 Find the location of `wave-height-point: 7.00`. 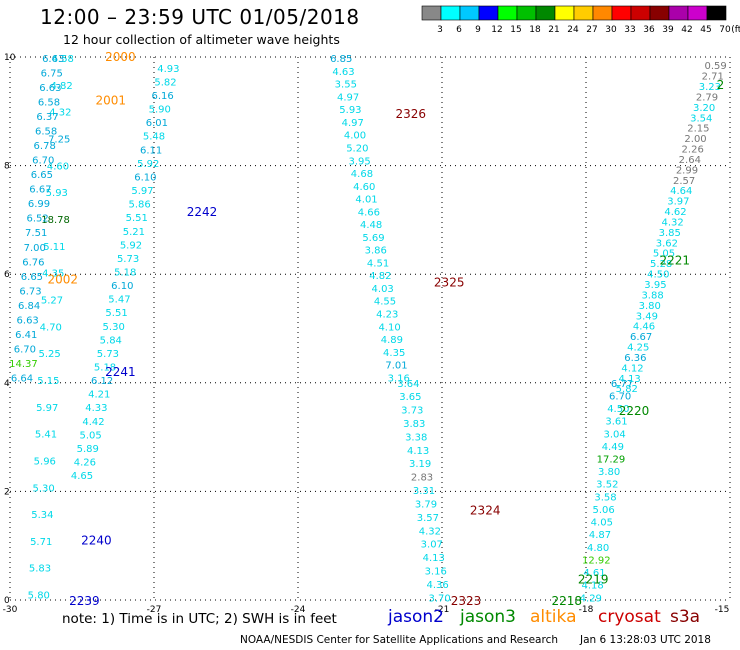

wave-height-point: 7.00 is located at coordinates (35, 248).